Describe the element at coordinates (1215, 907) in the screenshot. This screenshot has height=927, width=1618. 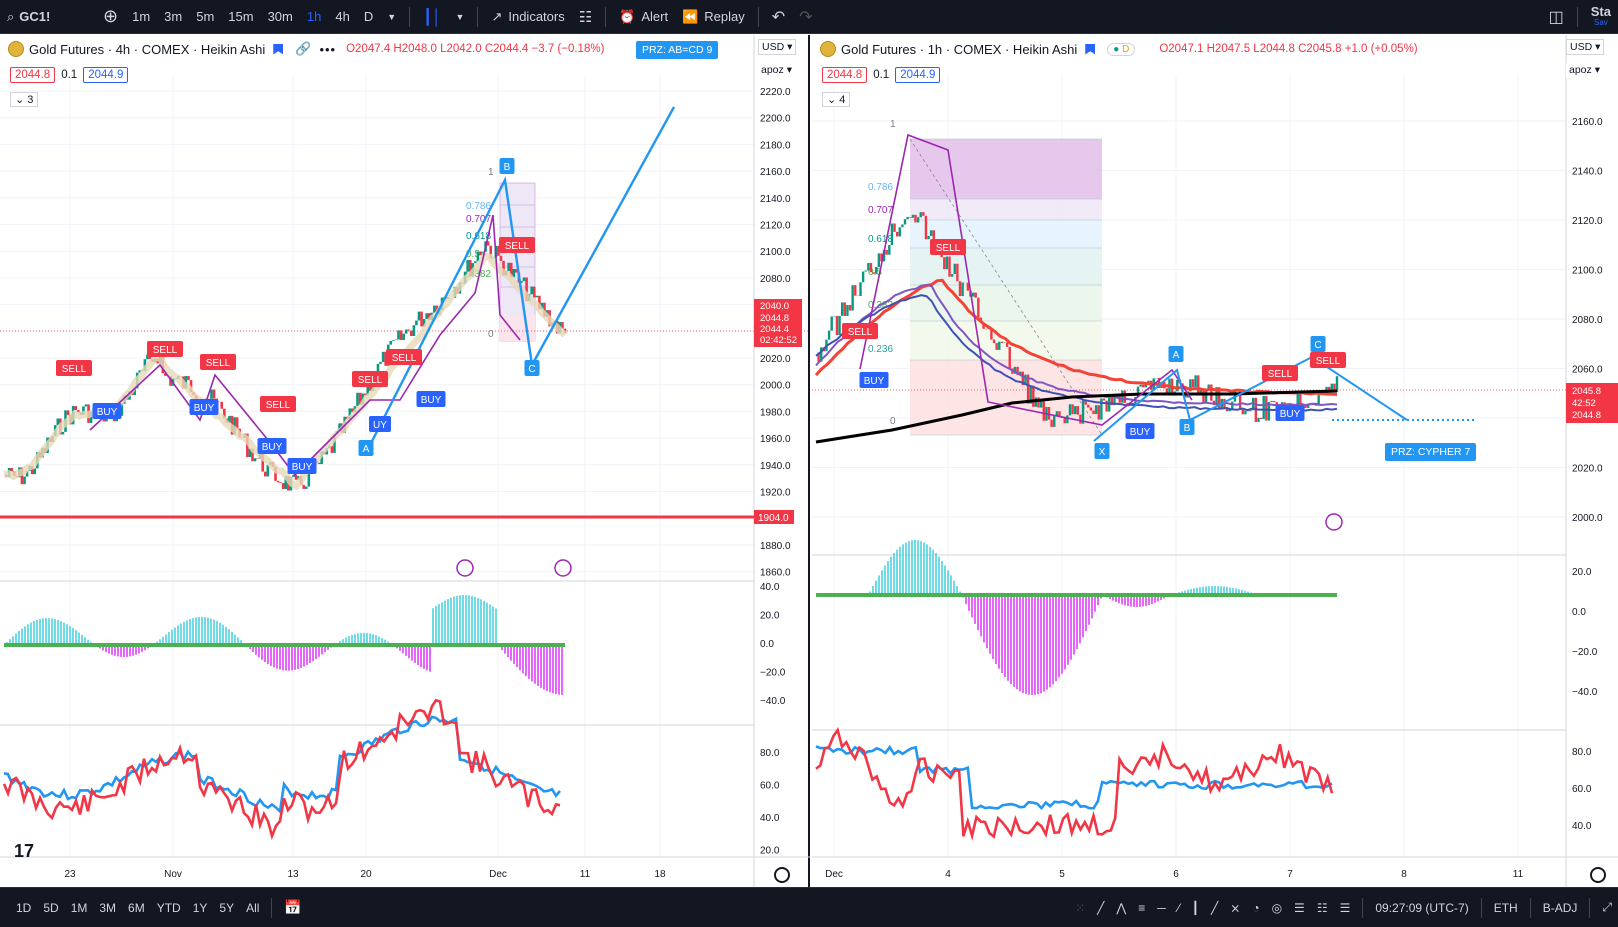
I see `trend-line-tool-icon: ╱` at that location.